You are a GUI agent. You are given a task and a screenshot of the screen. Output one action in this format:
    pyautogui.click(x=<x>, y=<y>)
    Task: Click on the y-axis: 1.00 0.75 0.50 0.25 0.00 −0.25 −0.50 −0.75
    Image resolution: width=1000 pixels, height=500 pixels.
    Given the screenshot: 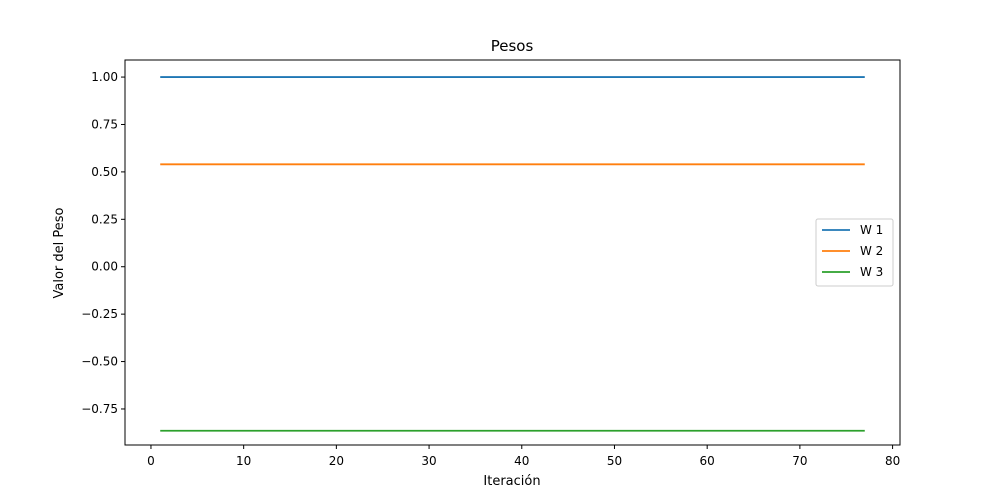 What is the action you would take?
    pyautogui.click(x=103, y=243)
    